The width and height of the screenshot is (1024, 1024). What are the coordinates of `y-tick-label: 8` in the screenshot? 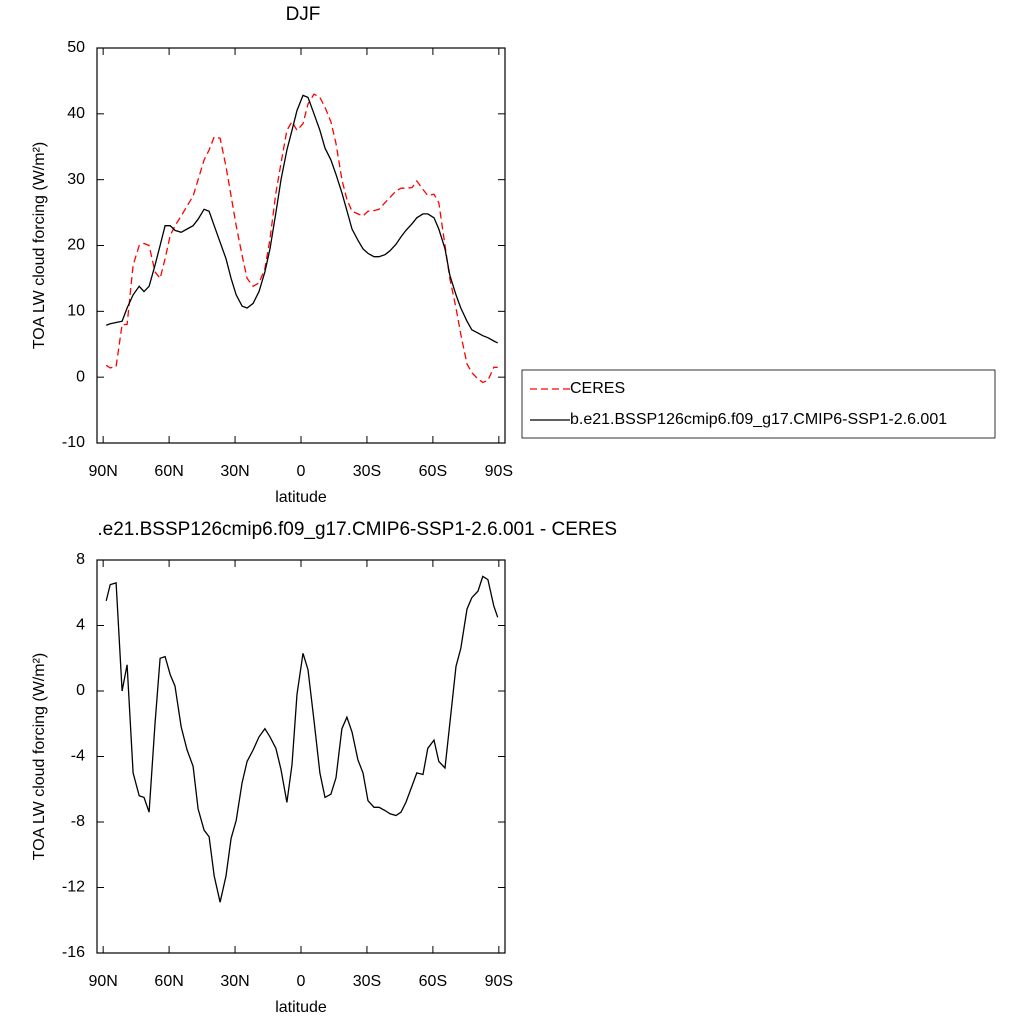 It's located at (80, 559).